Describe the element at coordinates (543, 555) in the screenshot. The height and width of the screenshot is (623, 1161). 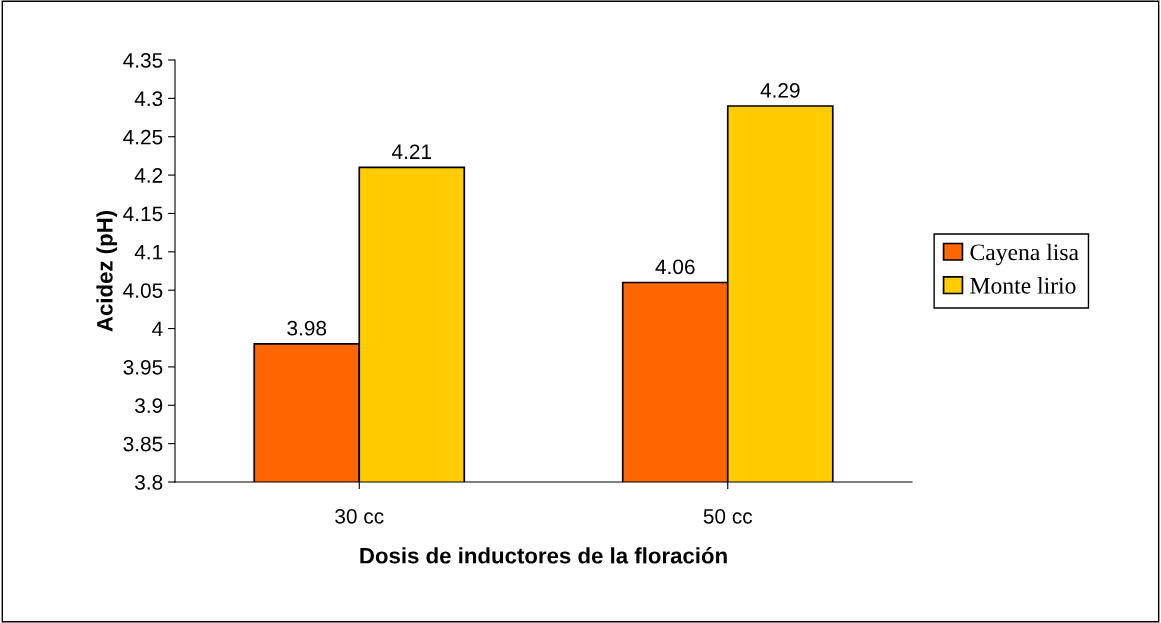
I see `x-axis-title: Dosis de inductores de la floración` at that location.